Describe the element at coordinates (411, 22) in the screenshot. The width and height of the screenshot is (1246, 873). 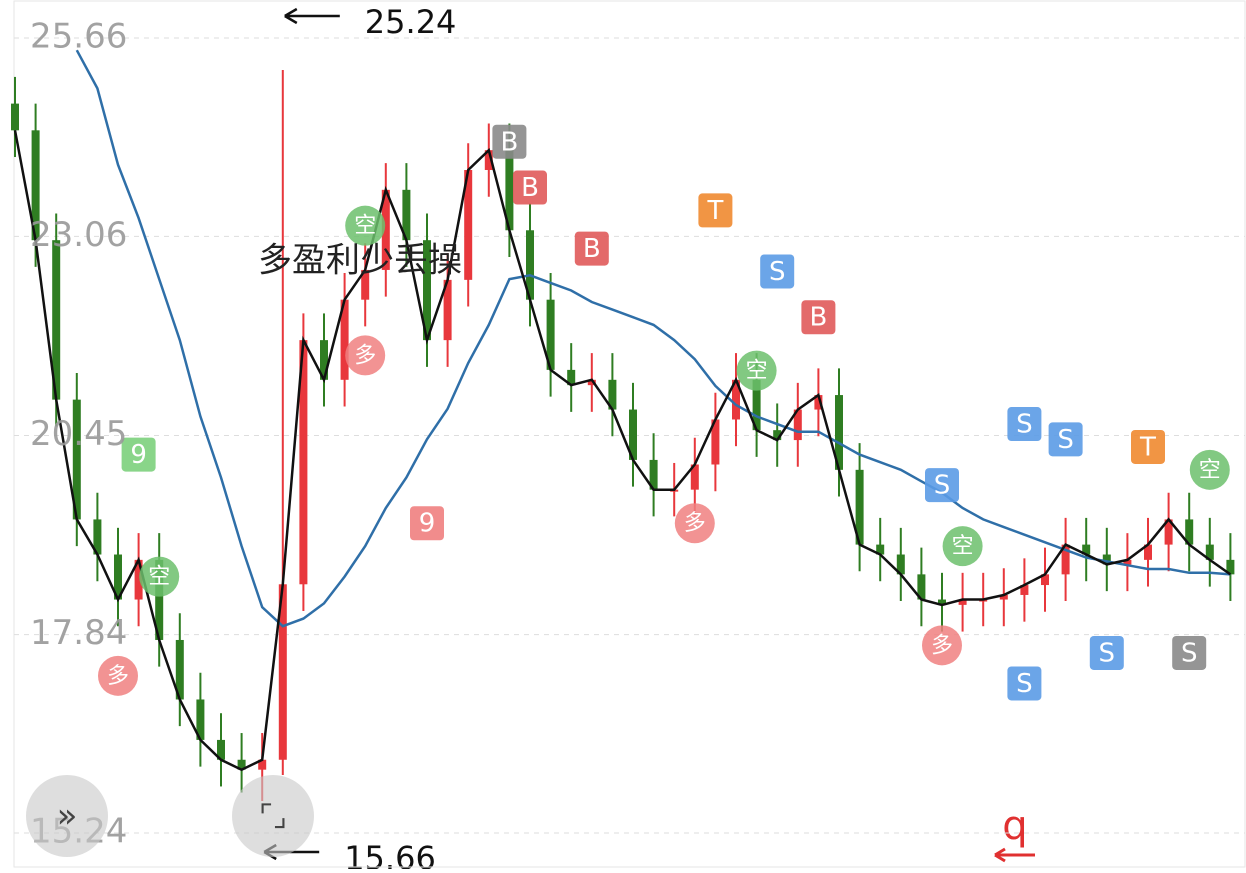
I see `annotation-label: 25.24` at that location.